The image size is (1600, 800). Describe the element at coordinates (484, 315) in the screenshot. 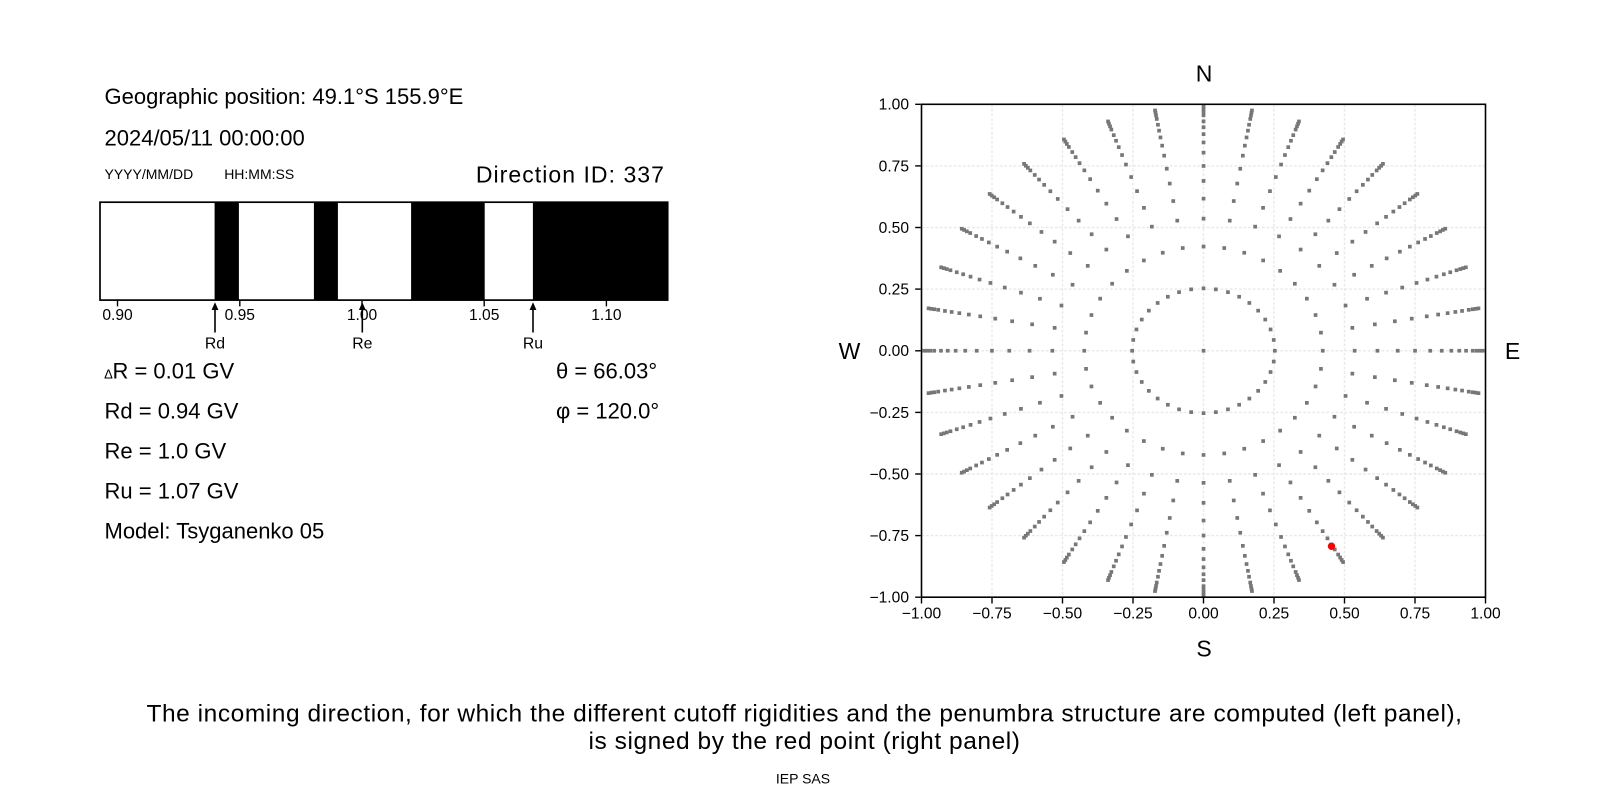

I see `svg-text: 1.05` at that location.